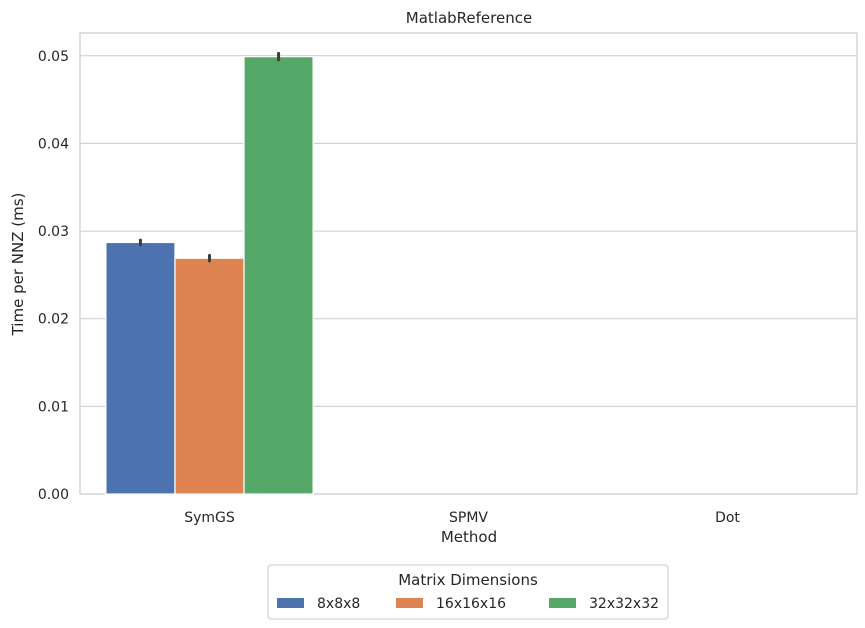 Image resolution: width=865 pixels, height=628 pixels. I want to click on x-axis-title: Method, so click(469, 537).